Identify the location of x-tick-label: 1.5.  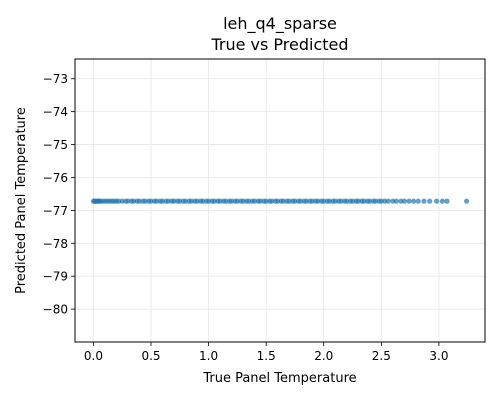
(266, 356).